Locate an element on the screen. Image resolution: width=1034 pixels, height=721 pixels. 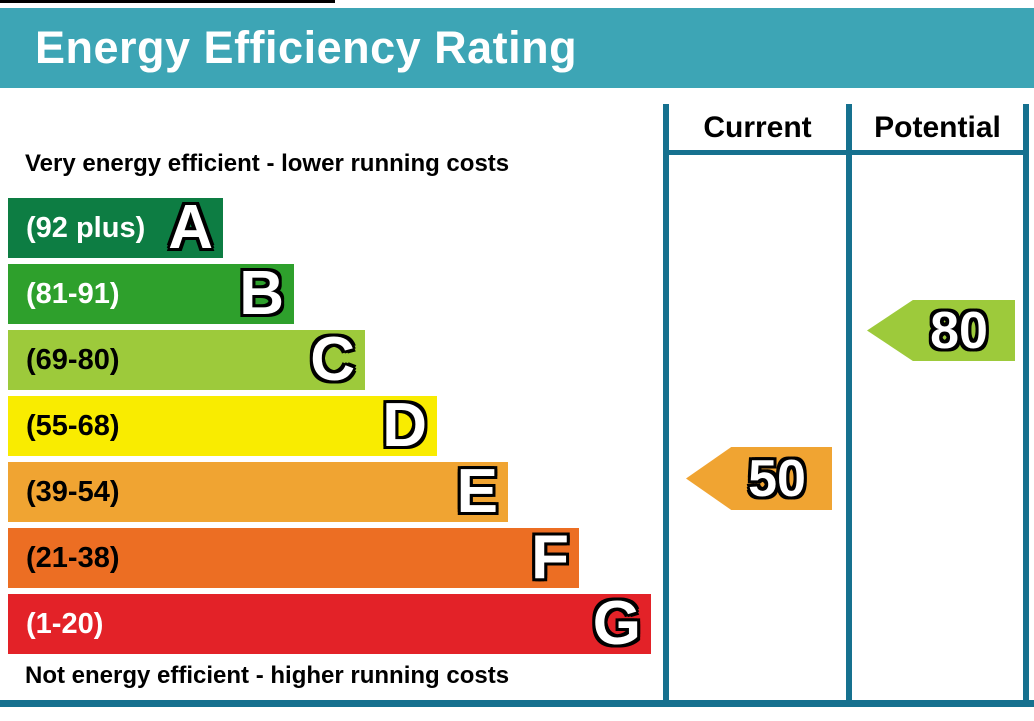
band-range: (69-80) is located at coordinates (73, 359).